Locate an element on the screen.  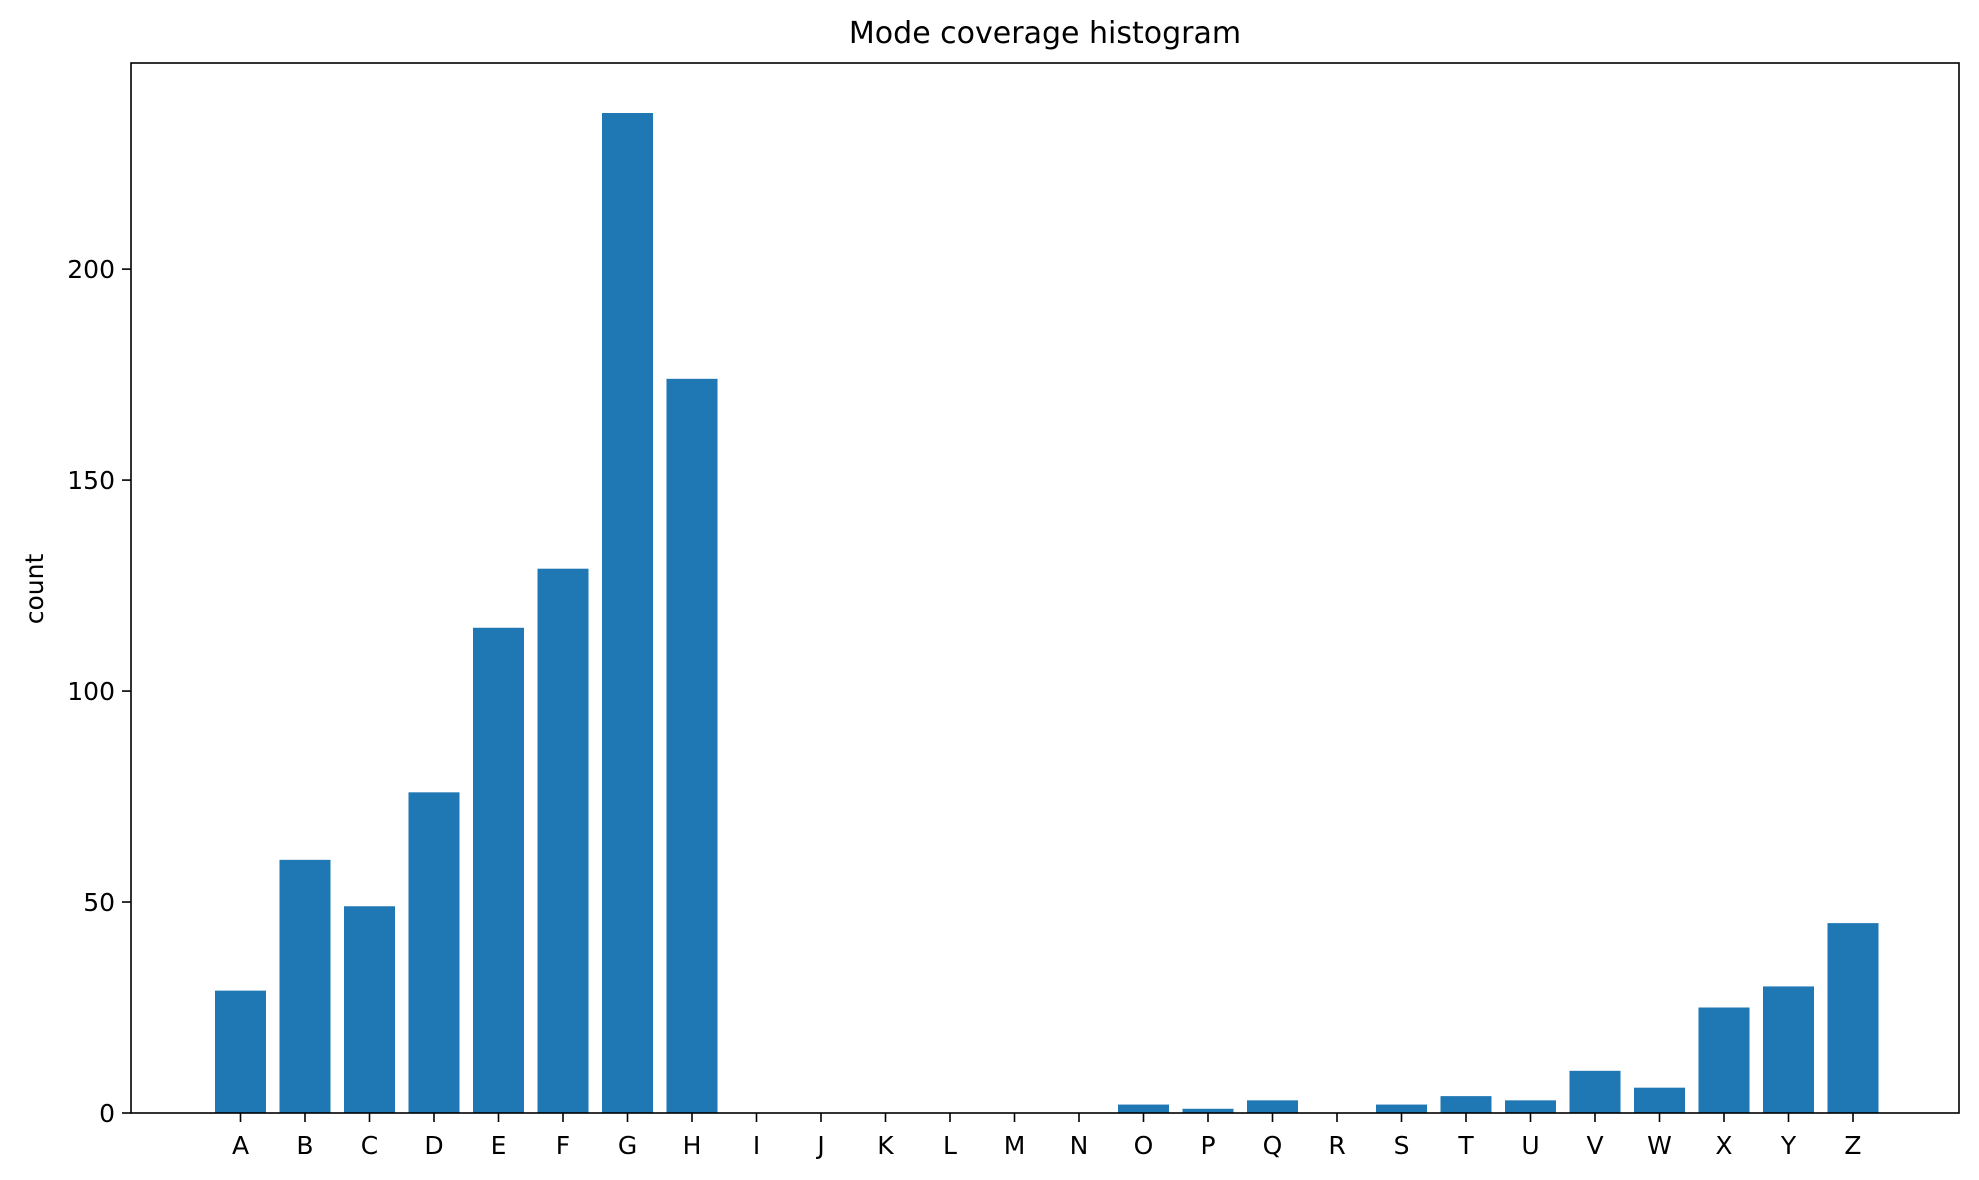
x-tick-label: J is located at coordinates (819, 1145).